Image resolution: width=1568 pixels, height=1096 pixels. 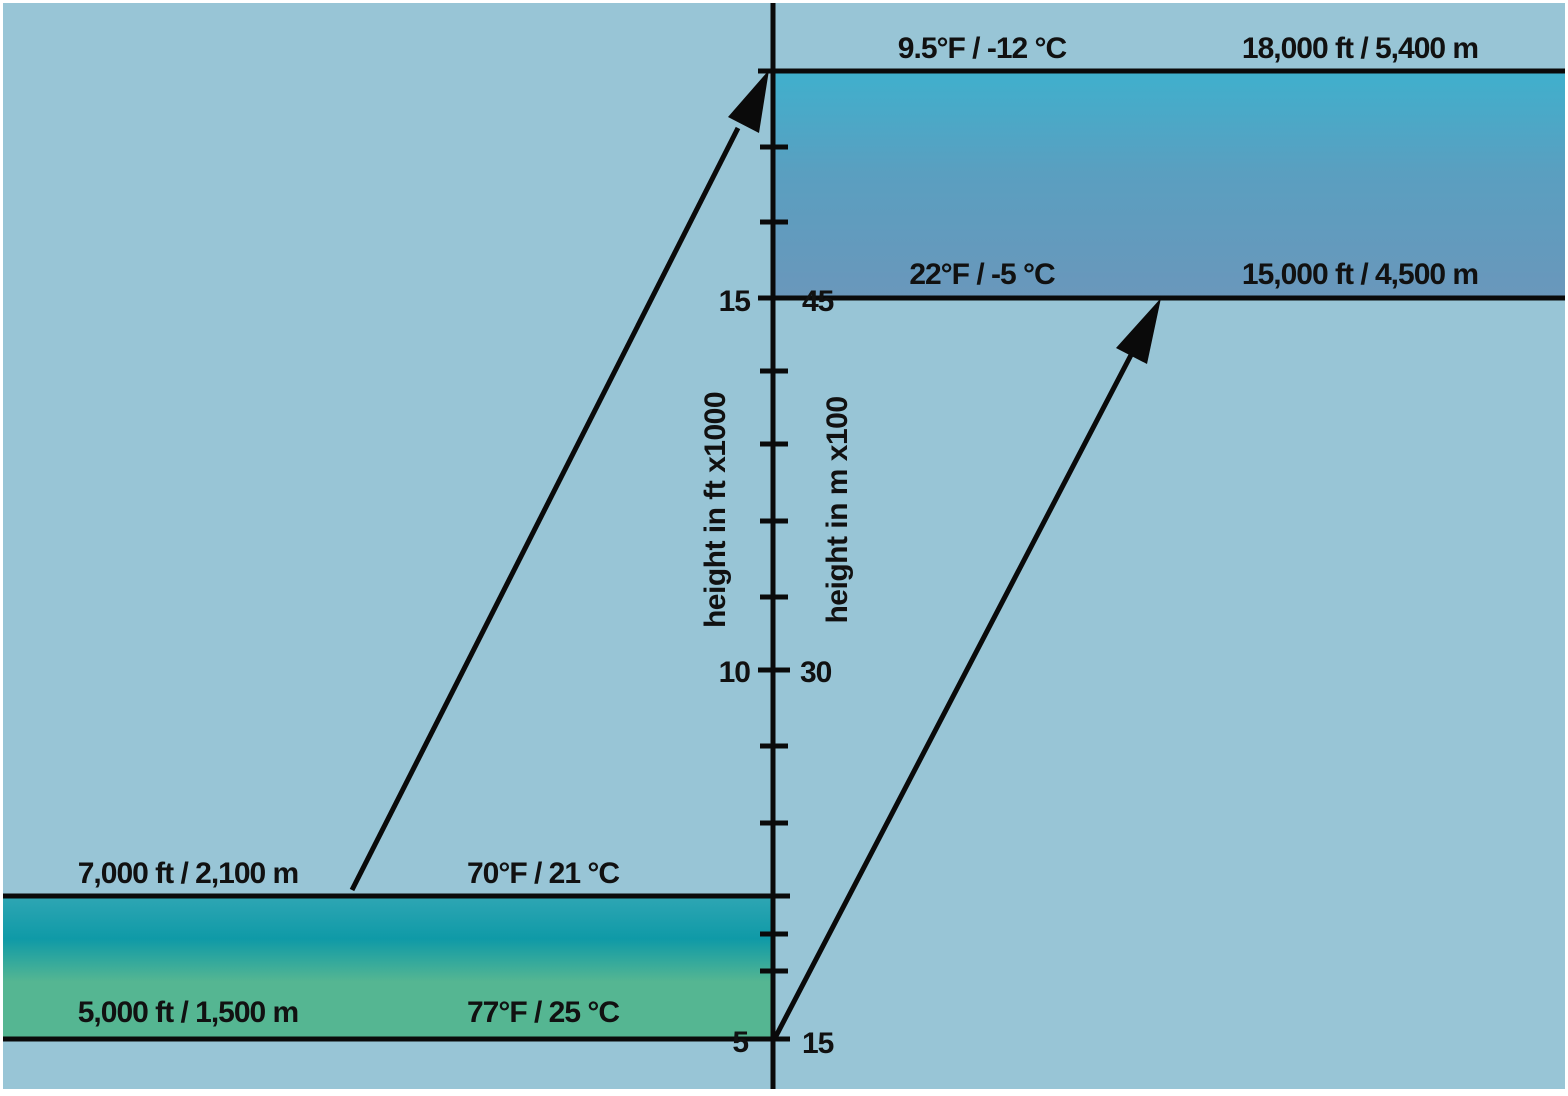 I want to click on axis-major-ticks, so click(x=774, y=668).